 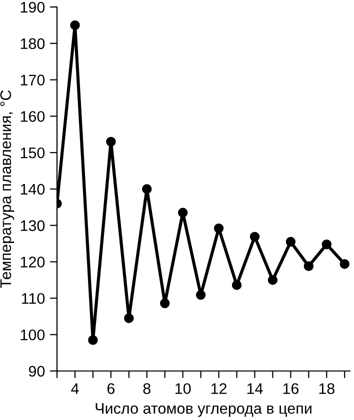 I want to click on x-axis-title: Число атомов углерода в цепи, so click(x=204, y=410).